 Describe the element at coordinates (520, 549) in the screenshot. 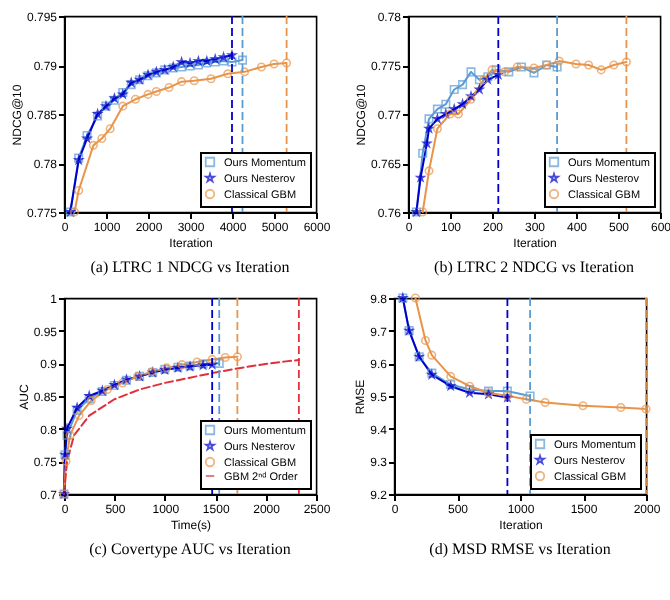

I see `text: (d) MSD RMSE vs Iteration` at that location.